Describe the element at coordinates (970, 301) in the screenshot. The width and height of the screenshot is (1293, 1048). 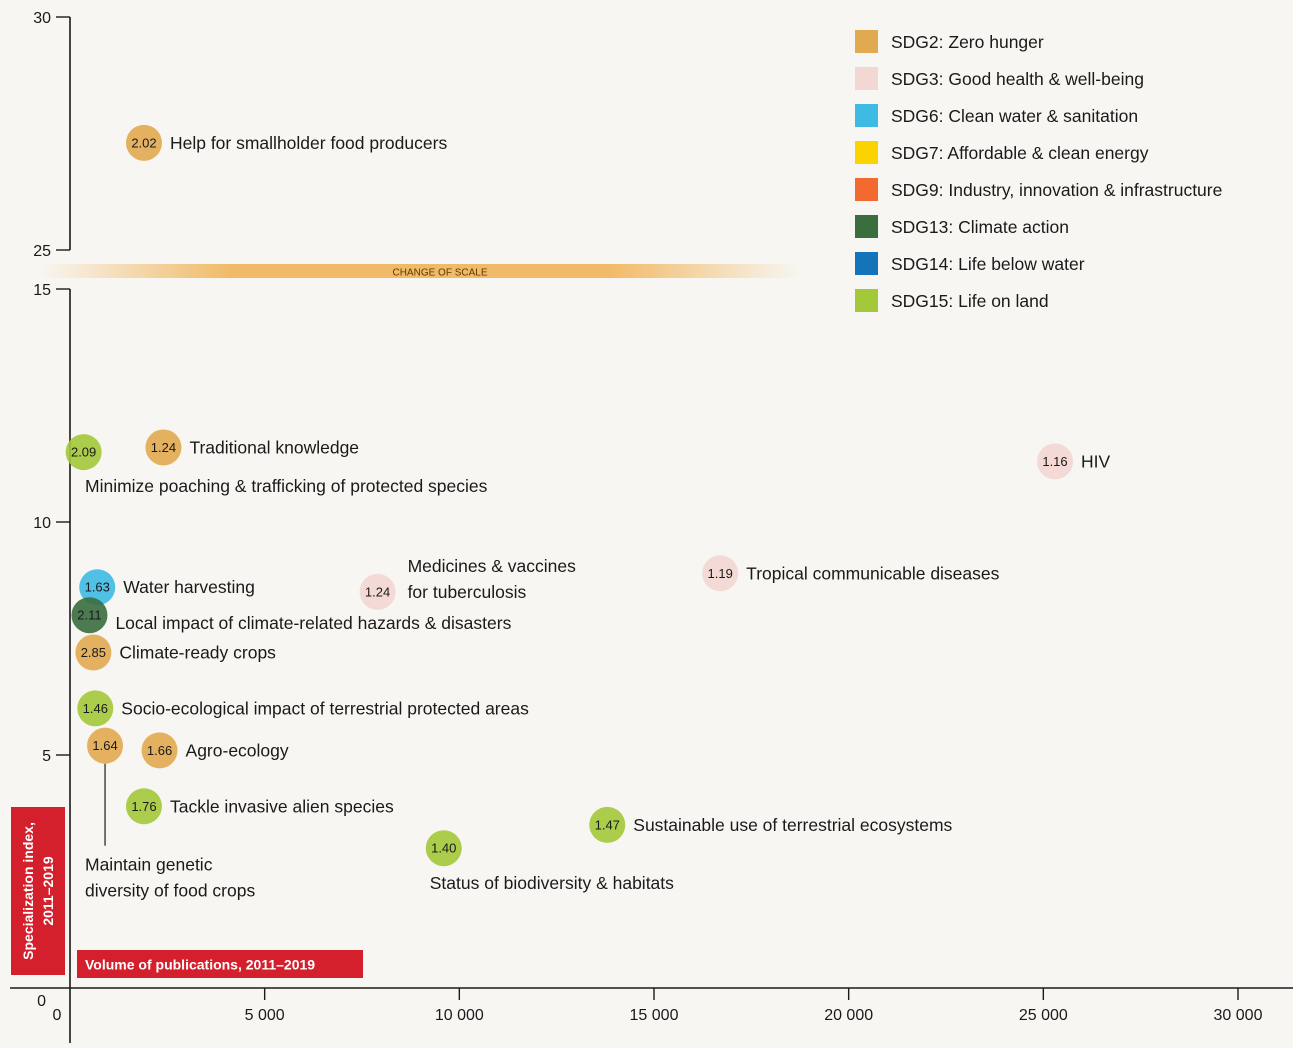
I see `legend-label-sdg15: SDG15: Life on land` at that location.